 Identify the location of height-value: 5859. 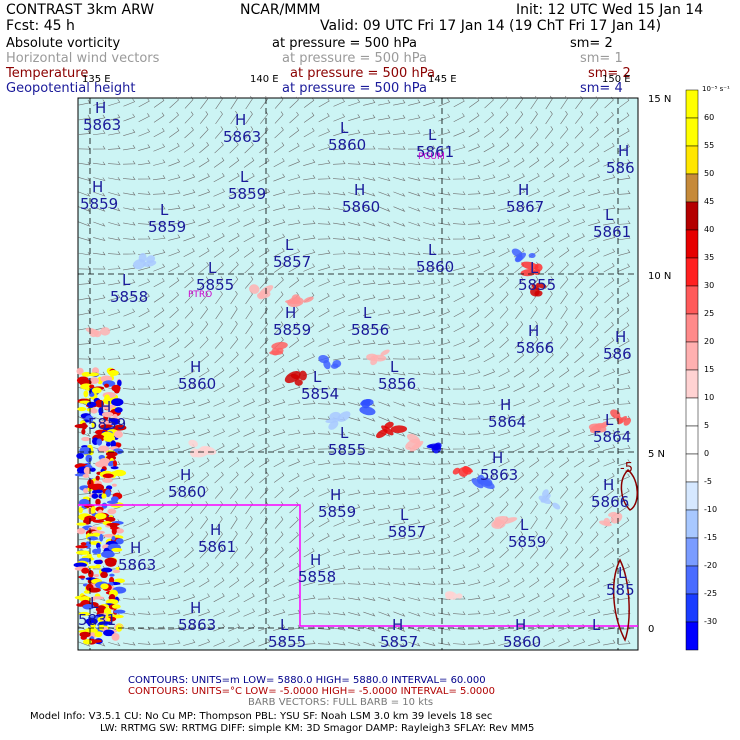
(527, 542).